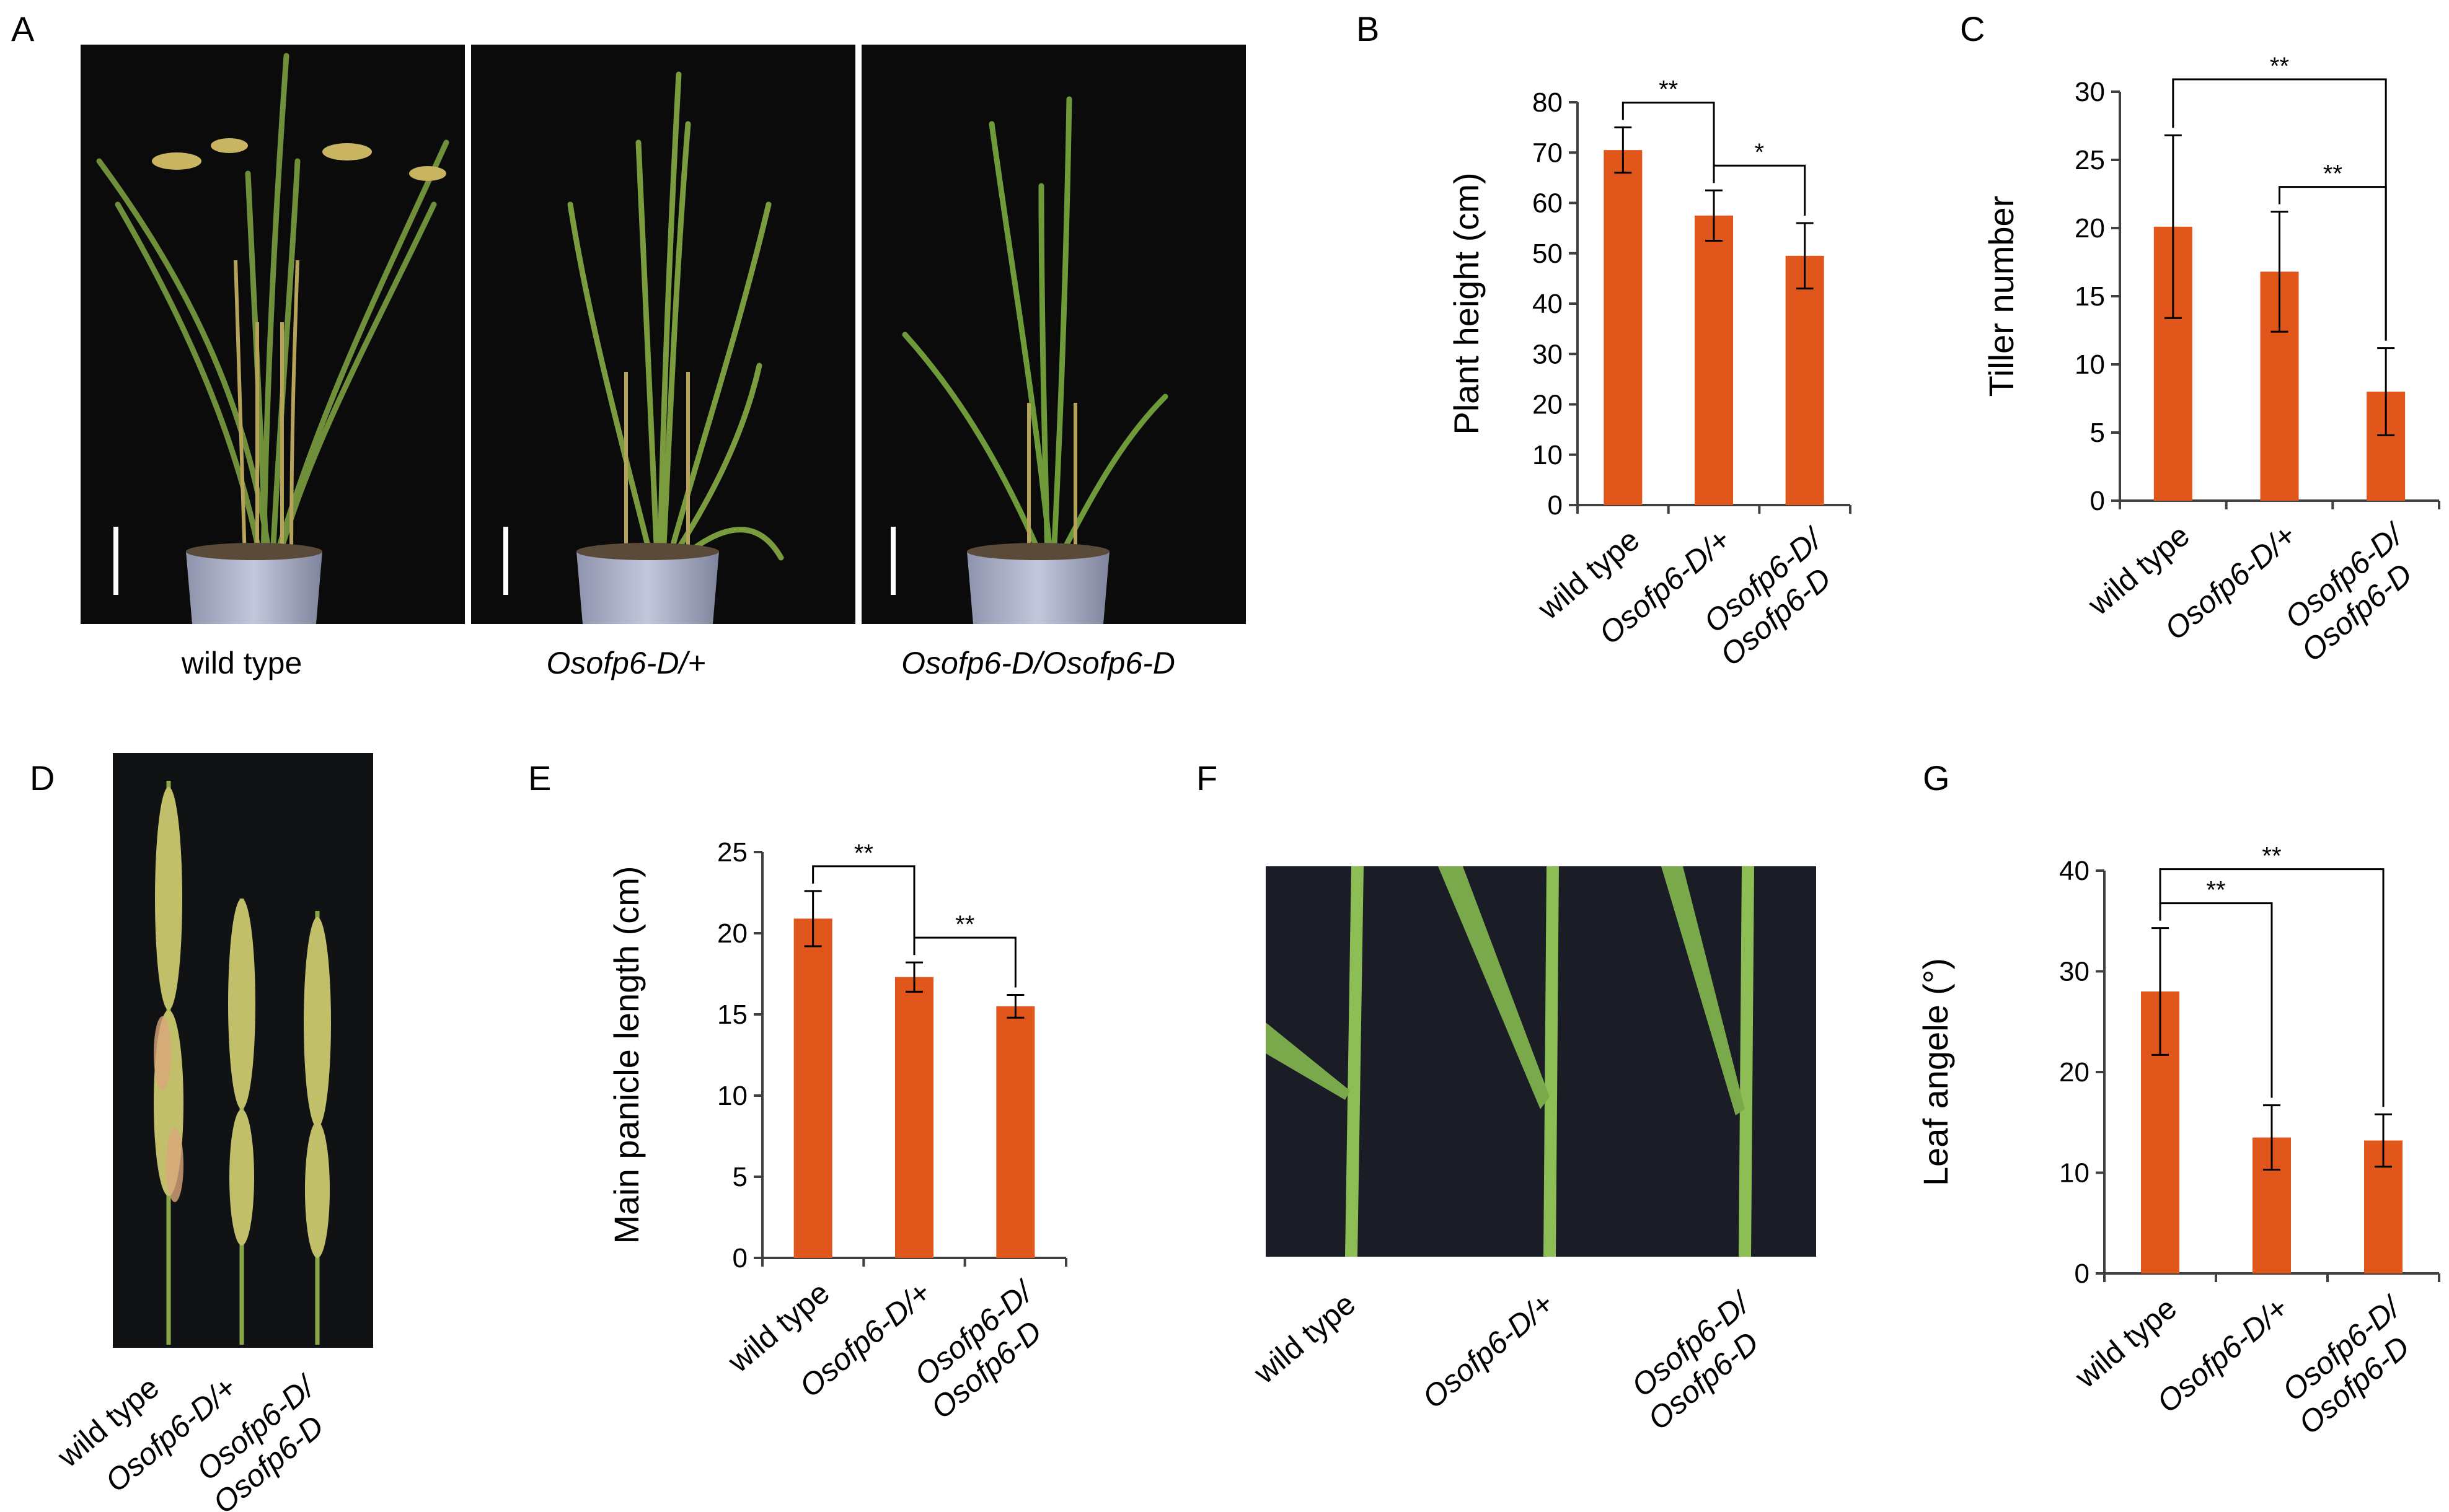 This screenshot has width=2449, height=1512. I want to click on y-axis-label: Plant height (cm), so click(1466, 303).